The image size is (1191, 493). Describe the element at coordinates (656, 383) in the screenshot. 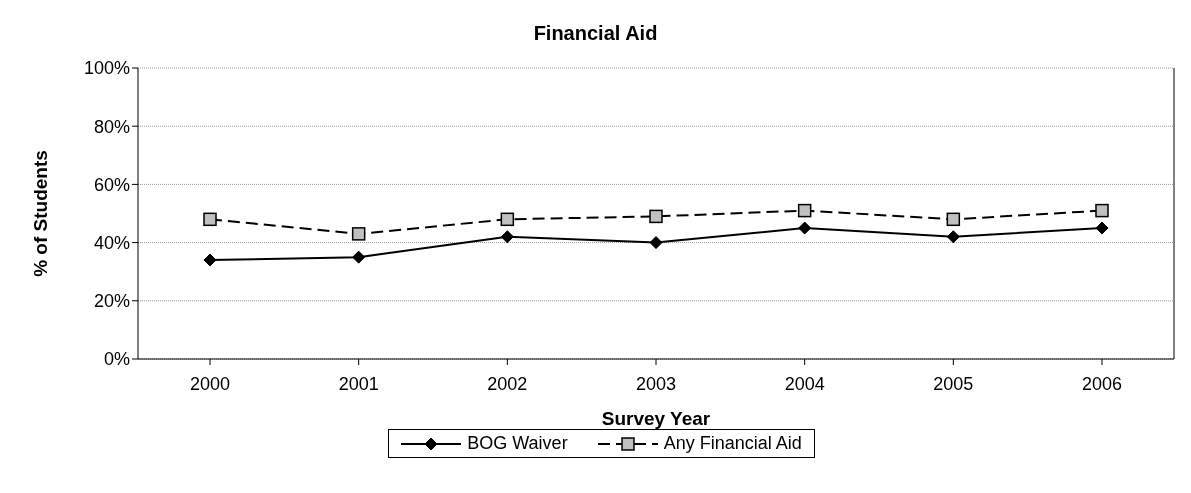

I see `x-tick-label: 2003` at that location.